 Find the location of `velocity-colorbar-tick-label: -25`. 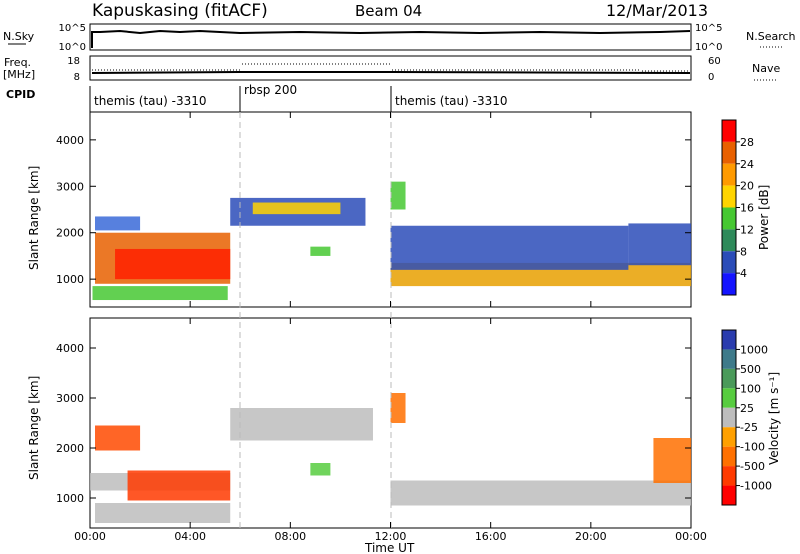

velocity-colorbar-tick-label: -25 is located at coordinates (749, 427).